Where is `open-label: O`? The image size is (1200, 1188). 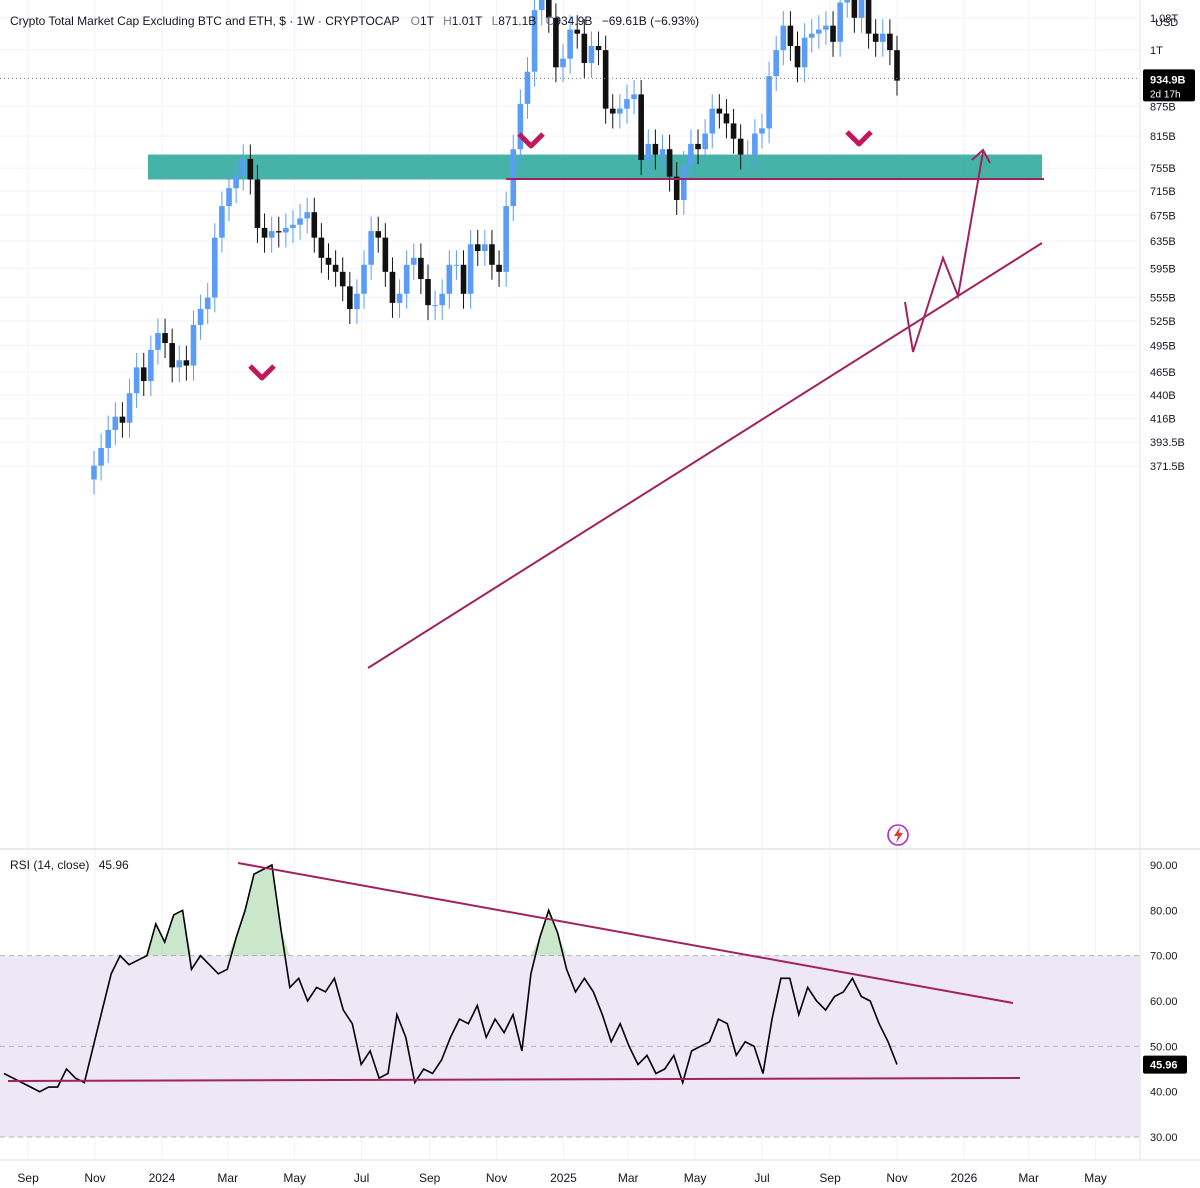
open-label: O is located at coordinates (415, 21).